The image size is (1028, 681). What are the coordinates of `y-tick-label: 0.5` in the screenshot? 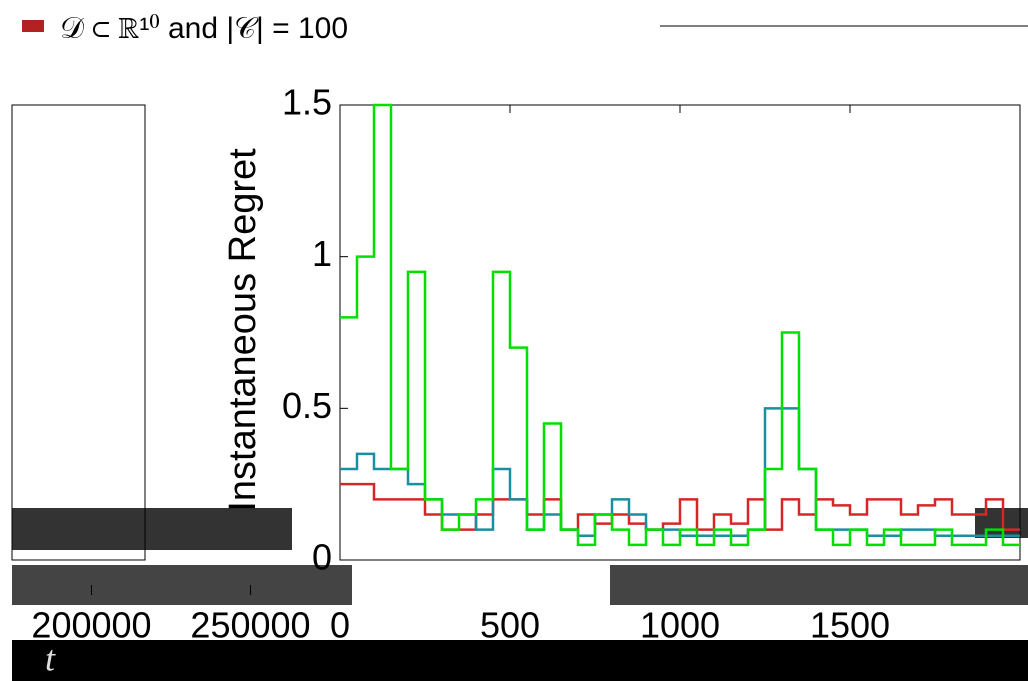 It's located at (307, 405).